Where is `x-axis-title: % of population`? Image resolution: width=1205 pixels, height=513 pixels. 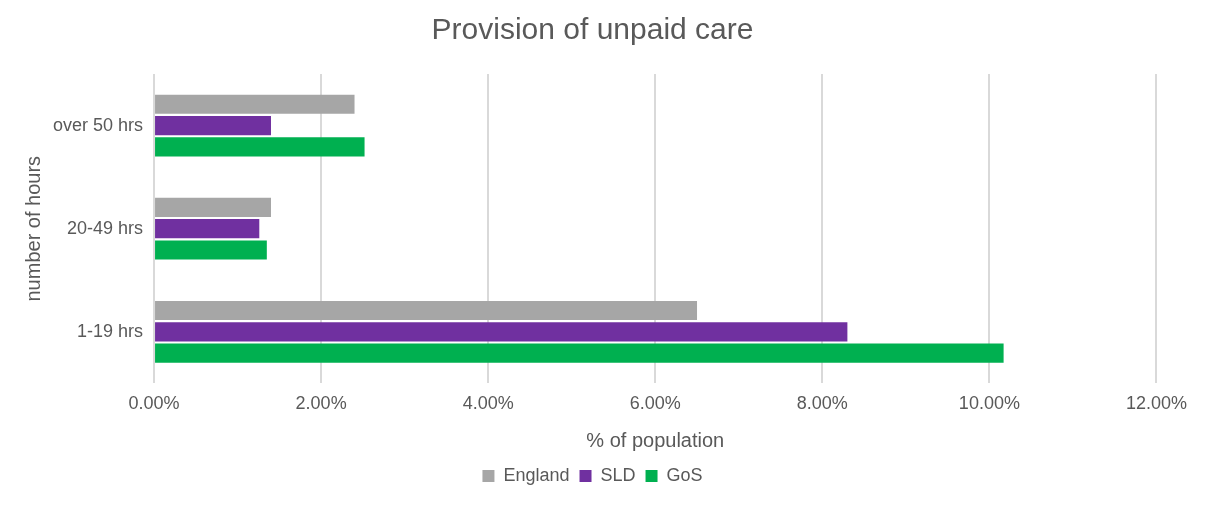 x-axis-title: % of population is located at coordinates (655, 439).